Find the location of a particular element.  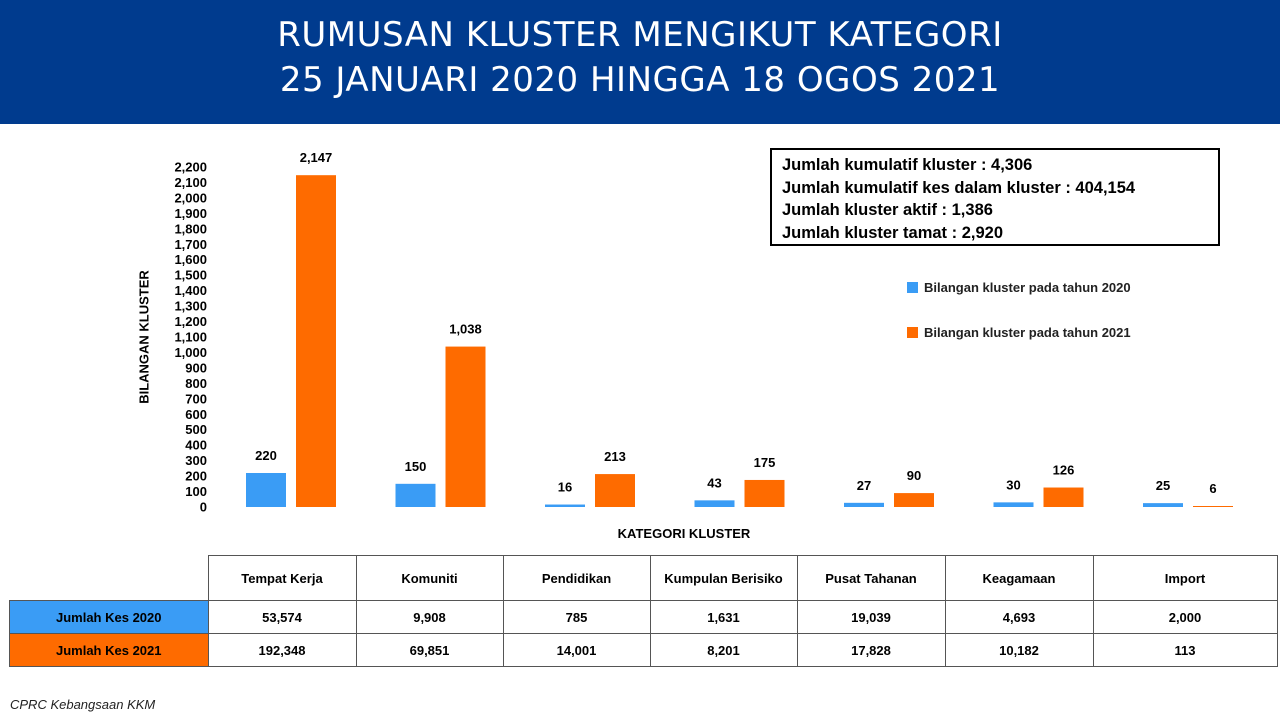

data-label: 90 is located at coordinates (914, 475).